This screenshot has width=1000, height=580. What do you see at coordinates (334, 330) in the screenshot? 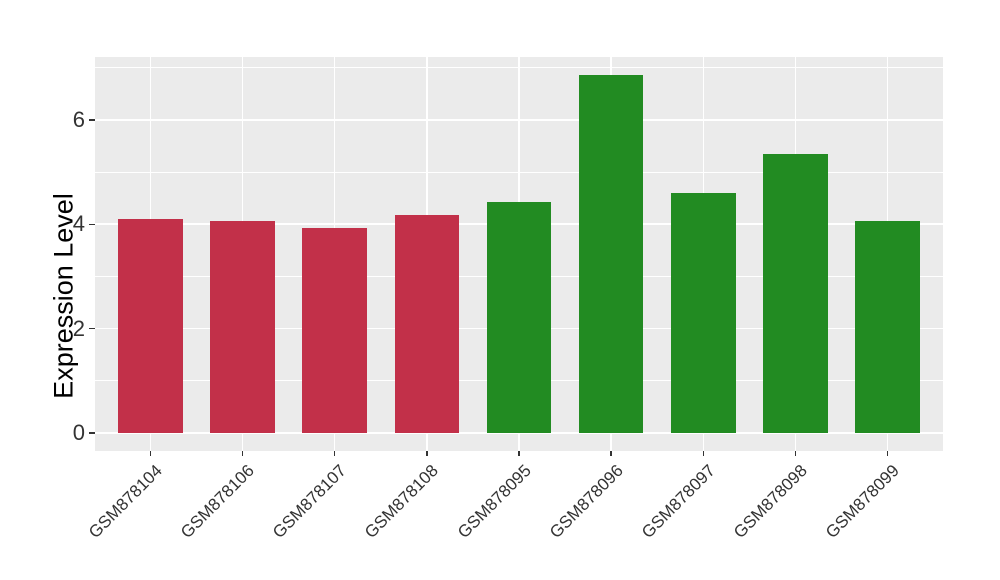
I see `bar-GSM878107` at bounding box center [334, 330].